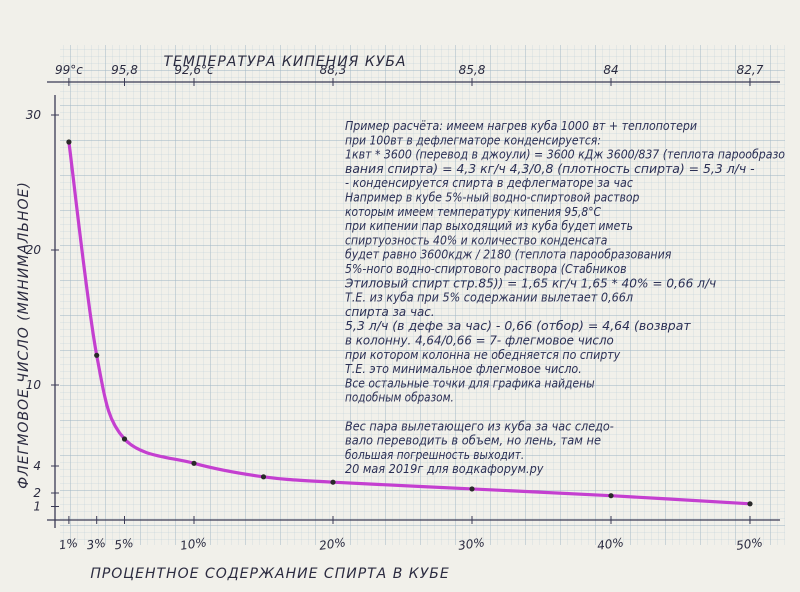 The width and height of the screenshot is (800, 592). Describe the element at coordinates (333, 70) in the screenshot. I see `top-tick-label: 88,3` at that location.